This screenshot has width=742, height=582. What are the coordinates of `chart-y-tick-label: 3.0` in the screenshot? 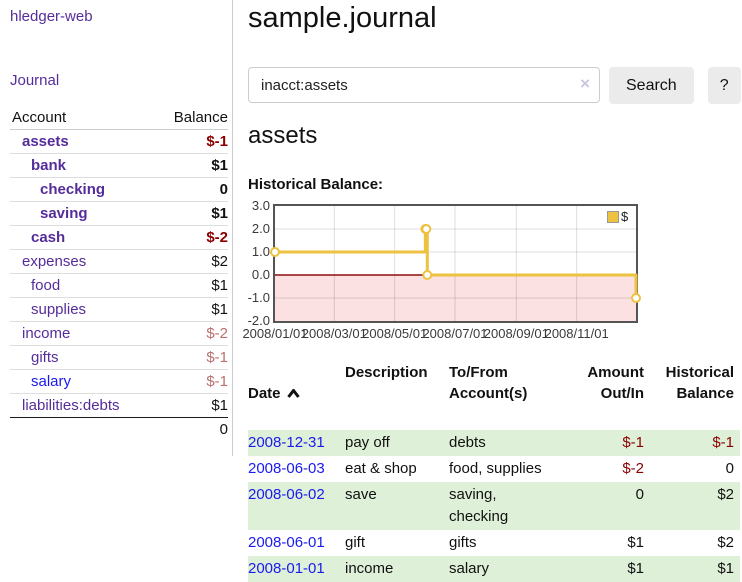 It's located at (260, 205).